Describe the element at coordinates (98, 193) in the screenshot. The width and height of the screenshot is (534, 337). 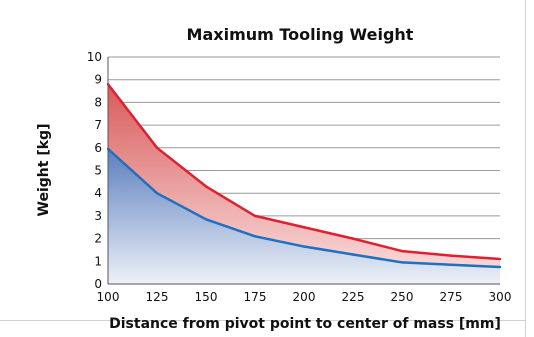
I see `y-tick-label-4: 4` at that location.